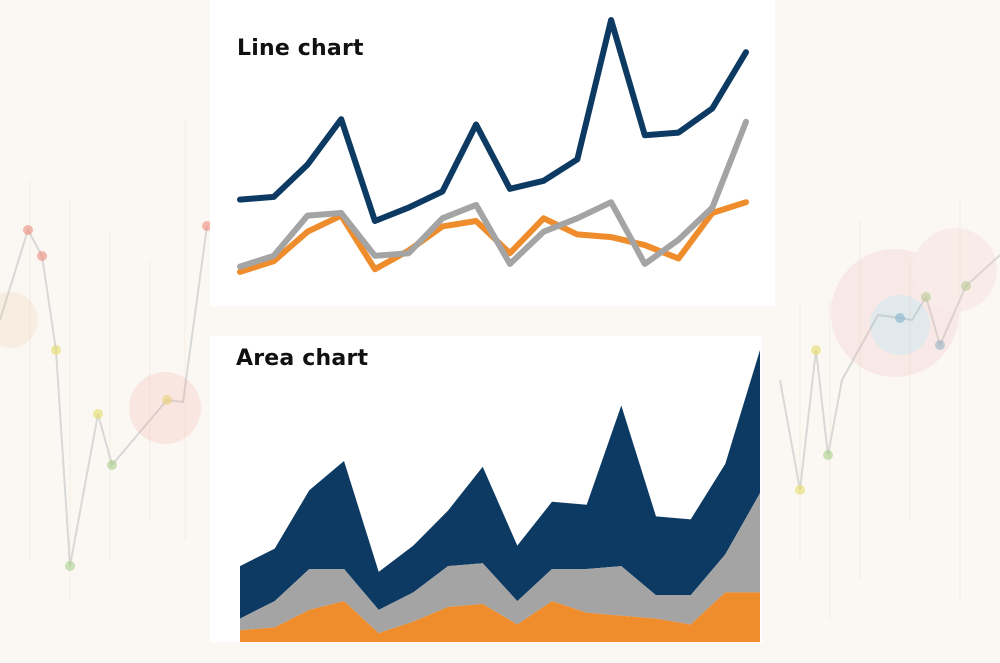  I want to click on line-chart-title: Line chart, so click(300, 48).